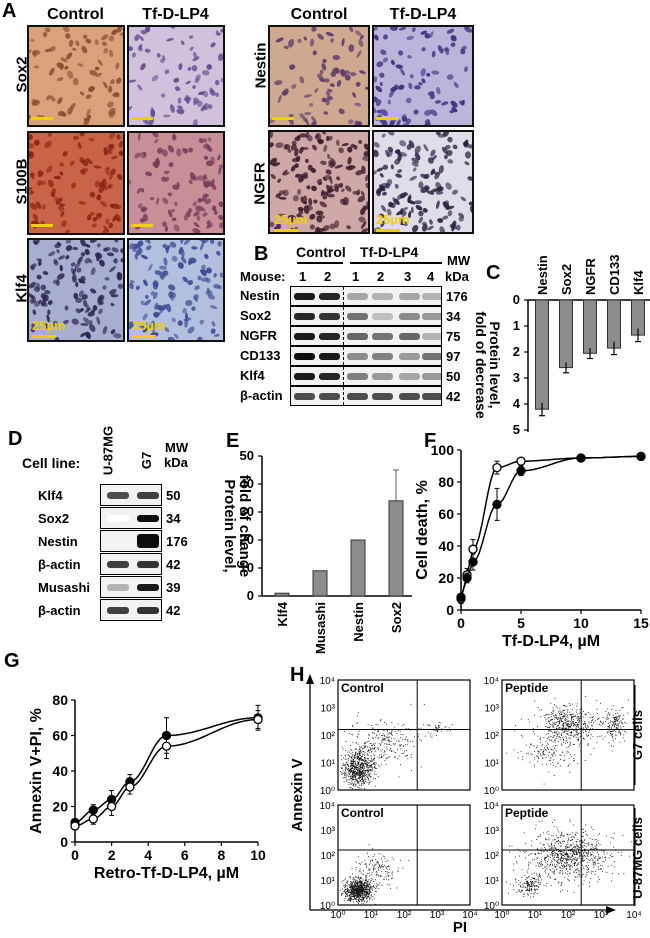 Image resolution: width=650 pixels, height=938 pixels. What do you see at coordinates (551, 641) in the screenshot?
I see `x-axis-label: Tf-D-LP4, µM` at bounding box center [551, 641].